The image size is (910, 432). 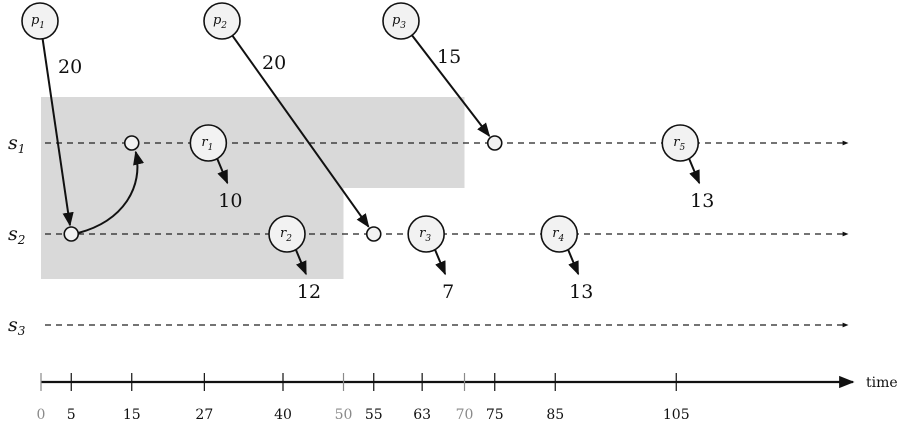 What do you see at coordinates (495, 415) in the screenshot?
I see `axis-tick-label-75: 75` at bounding box center [495, 415].